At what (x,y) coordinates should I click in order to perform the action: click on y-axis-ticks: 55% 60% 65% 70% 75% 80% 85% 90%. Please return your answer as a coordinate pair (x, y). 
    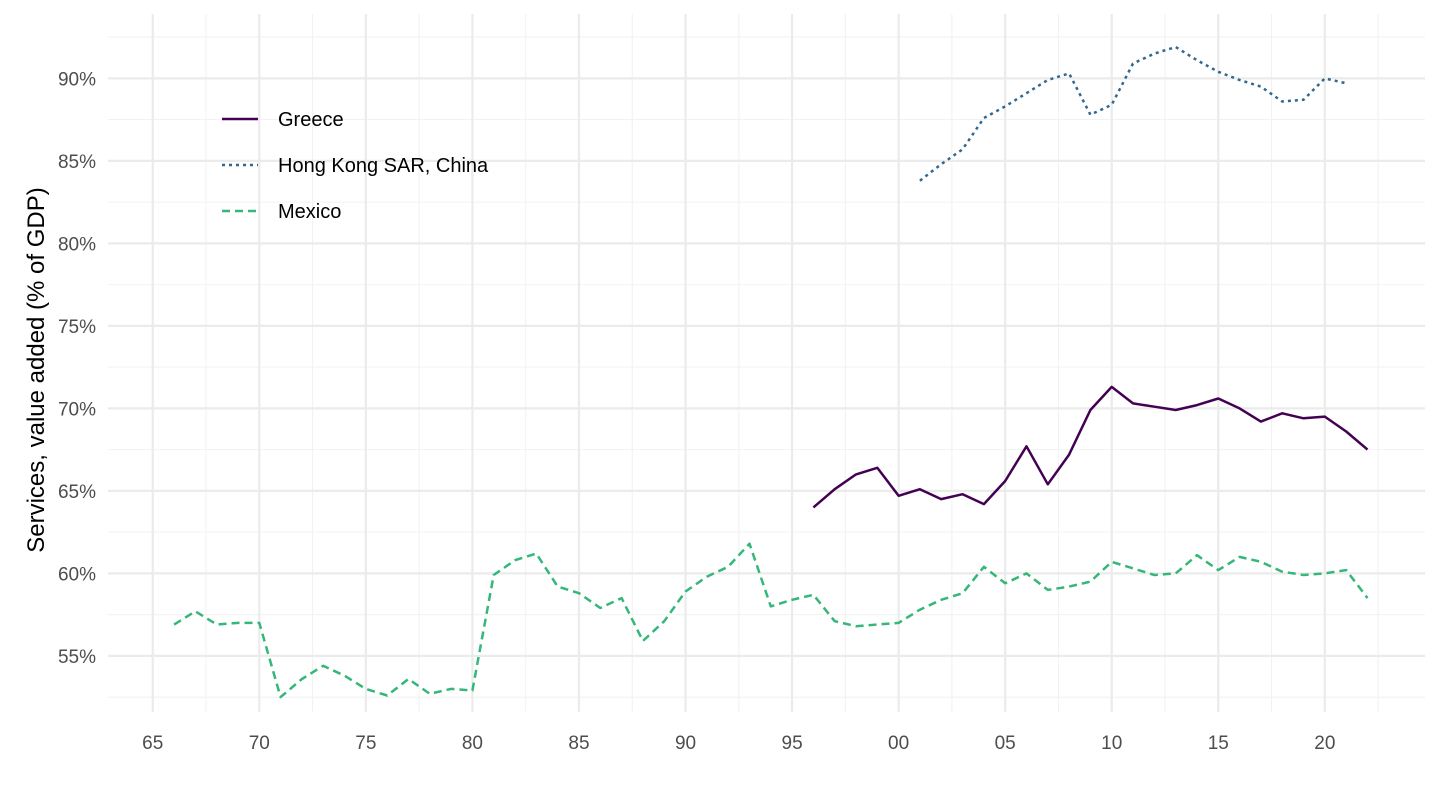
    Looking at the image, I should click on (77, 368).